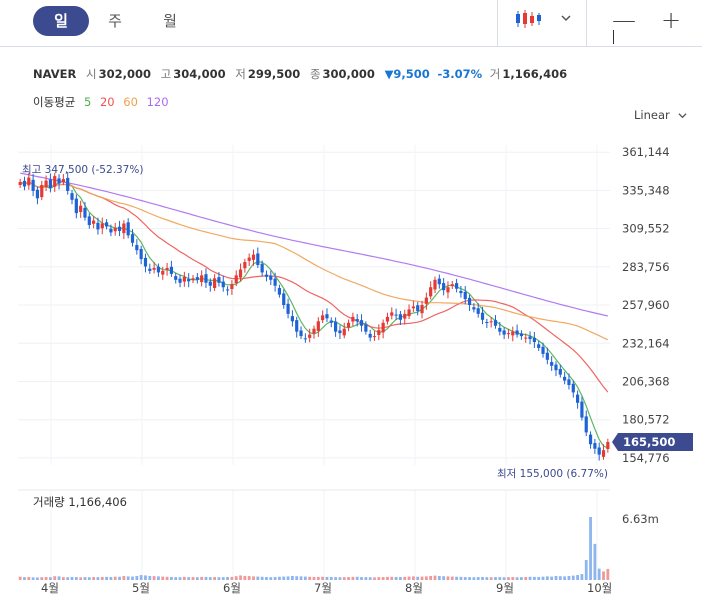  What do you see at coordinates (652, 115) in the screenshot?
I see `scale-label: Linear` at bounding box center [652, 115].